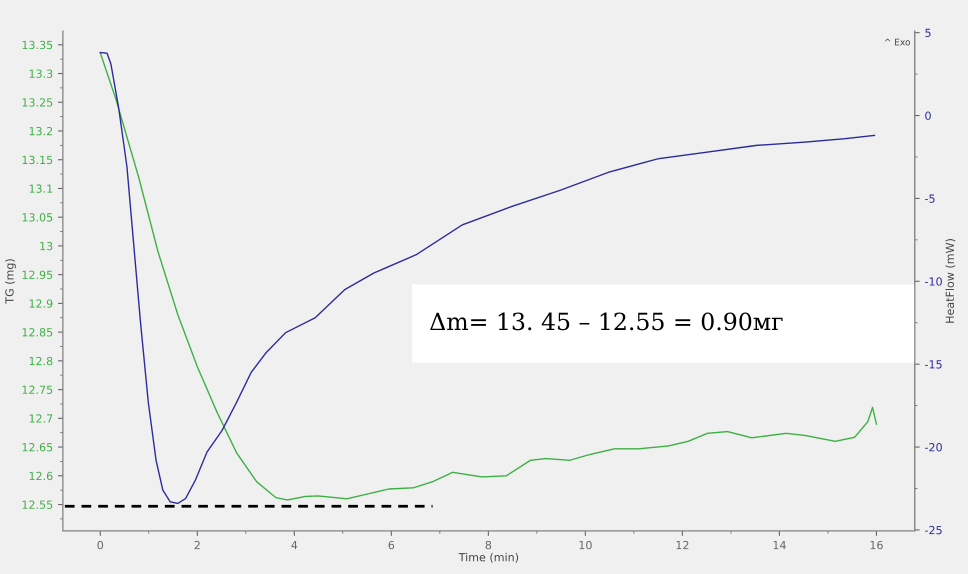 This screenshot has height=574, width=968. Describe the element at coordinates (930, 198) in the screenshot. I see `y2-tick-label: -5` at that location.